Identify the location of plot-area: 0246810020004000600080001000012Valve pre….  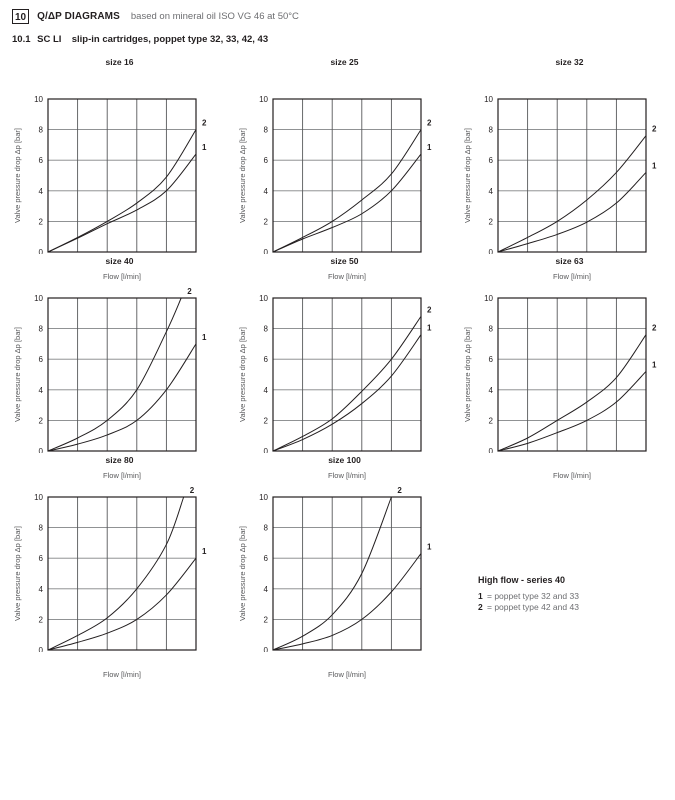
(337, 573).